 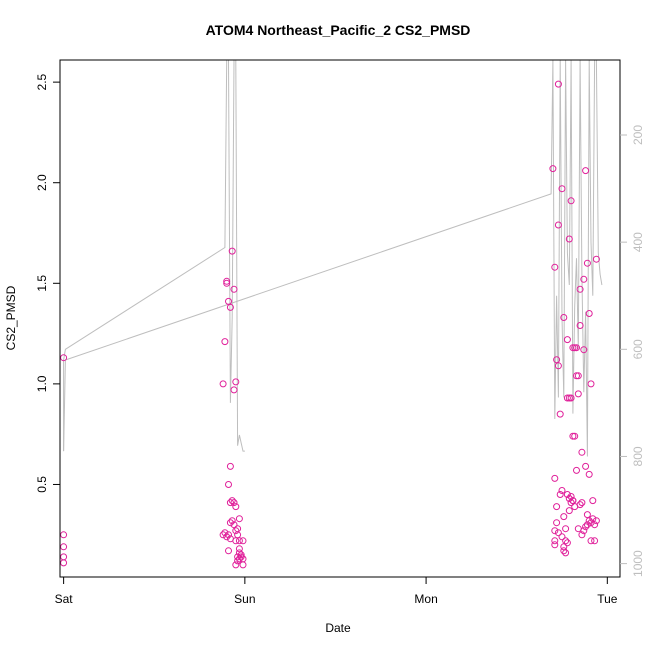 I want to click on y-tick-label: 0.5, so click(x=42, y=484).